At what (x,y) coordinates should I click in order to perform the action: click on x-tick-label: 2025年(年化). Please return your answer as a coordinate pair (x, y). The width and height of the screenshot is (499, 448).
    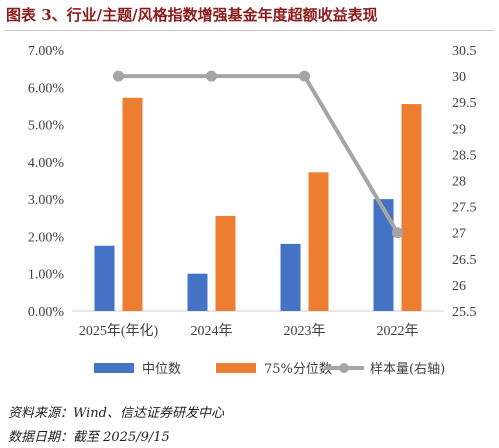
    Looking at the image, I should click on (119, 331).